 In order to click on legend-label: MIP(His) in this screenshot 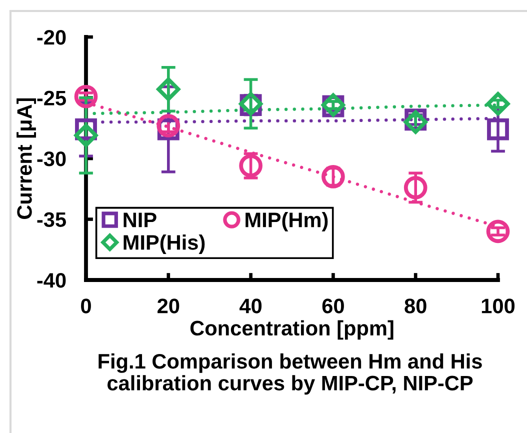, I will do `click(164, 244)`.